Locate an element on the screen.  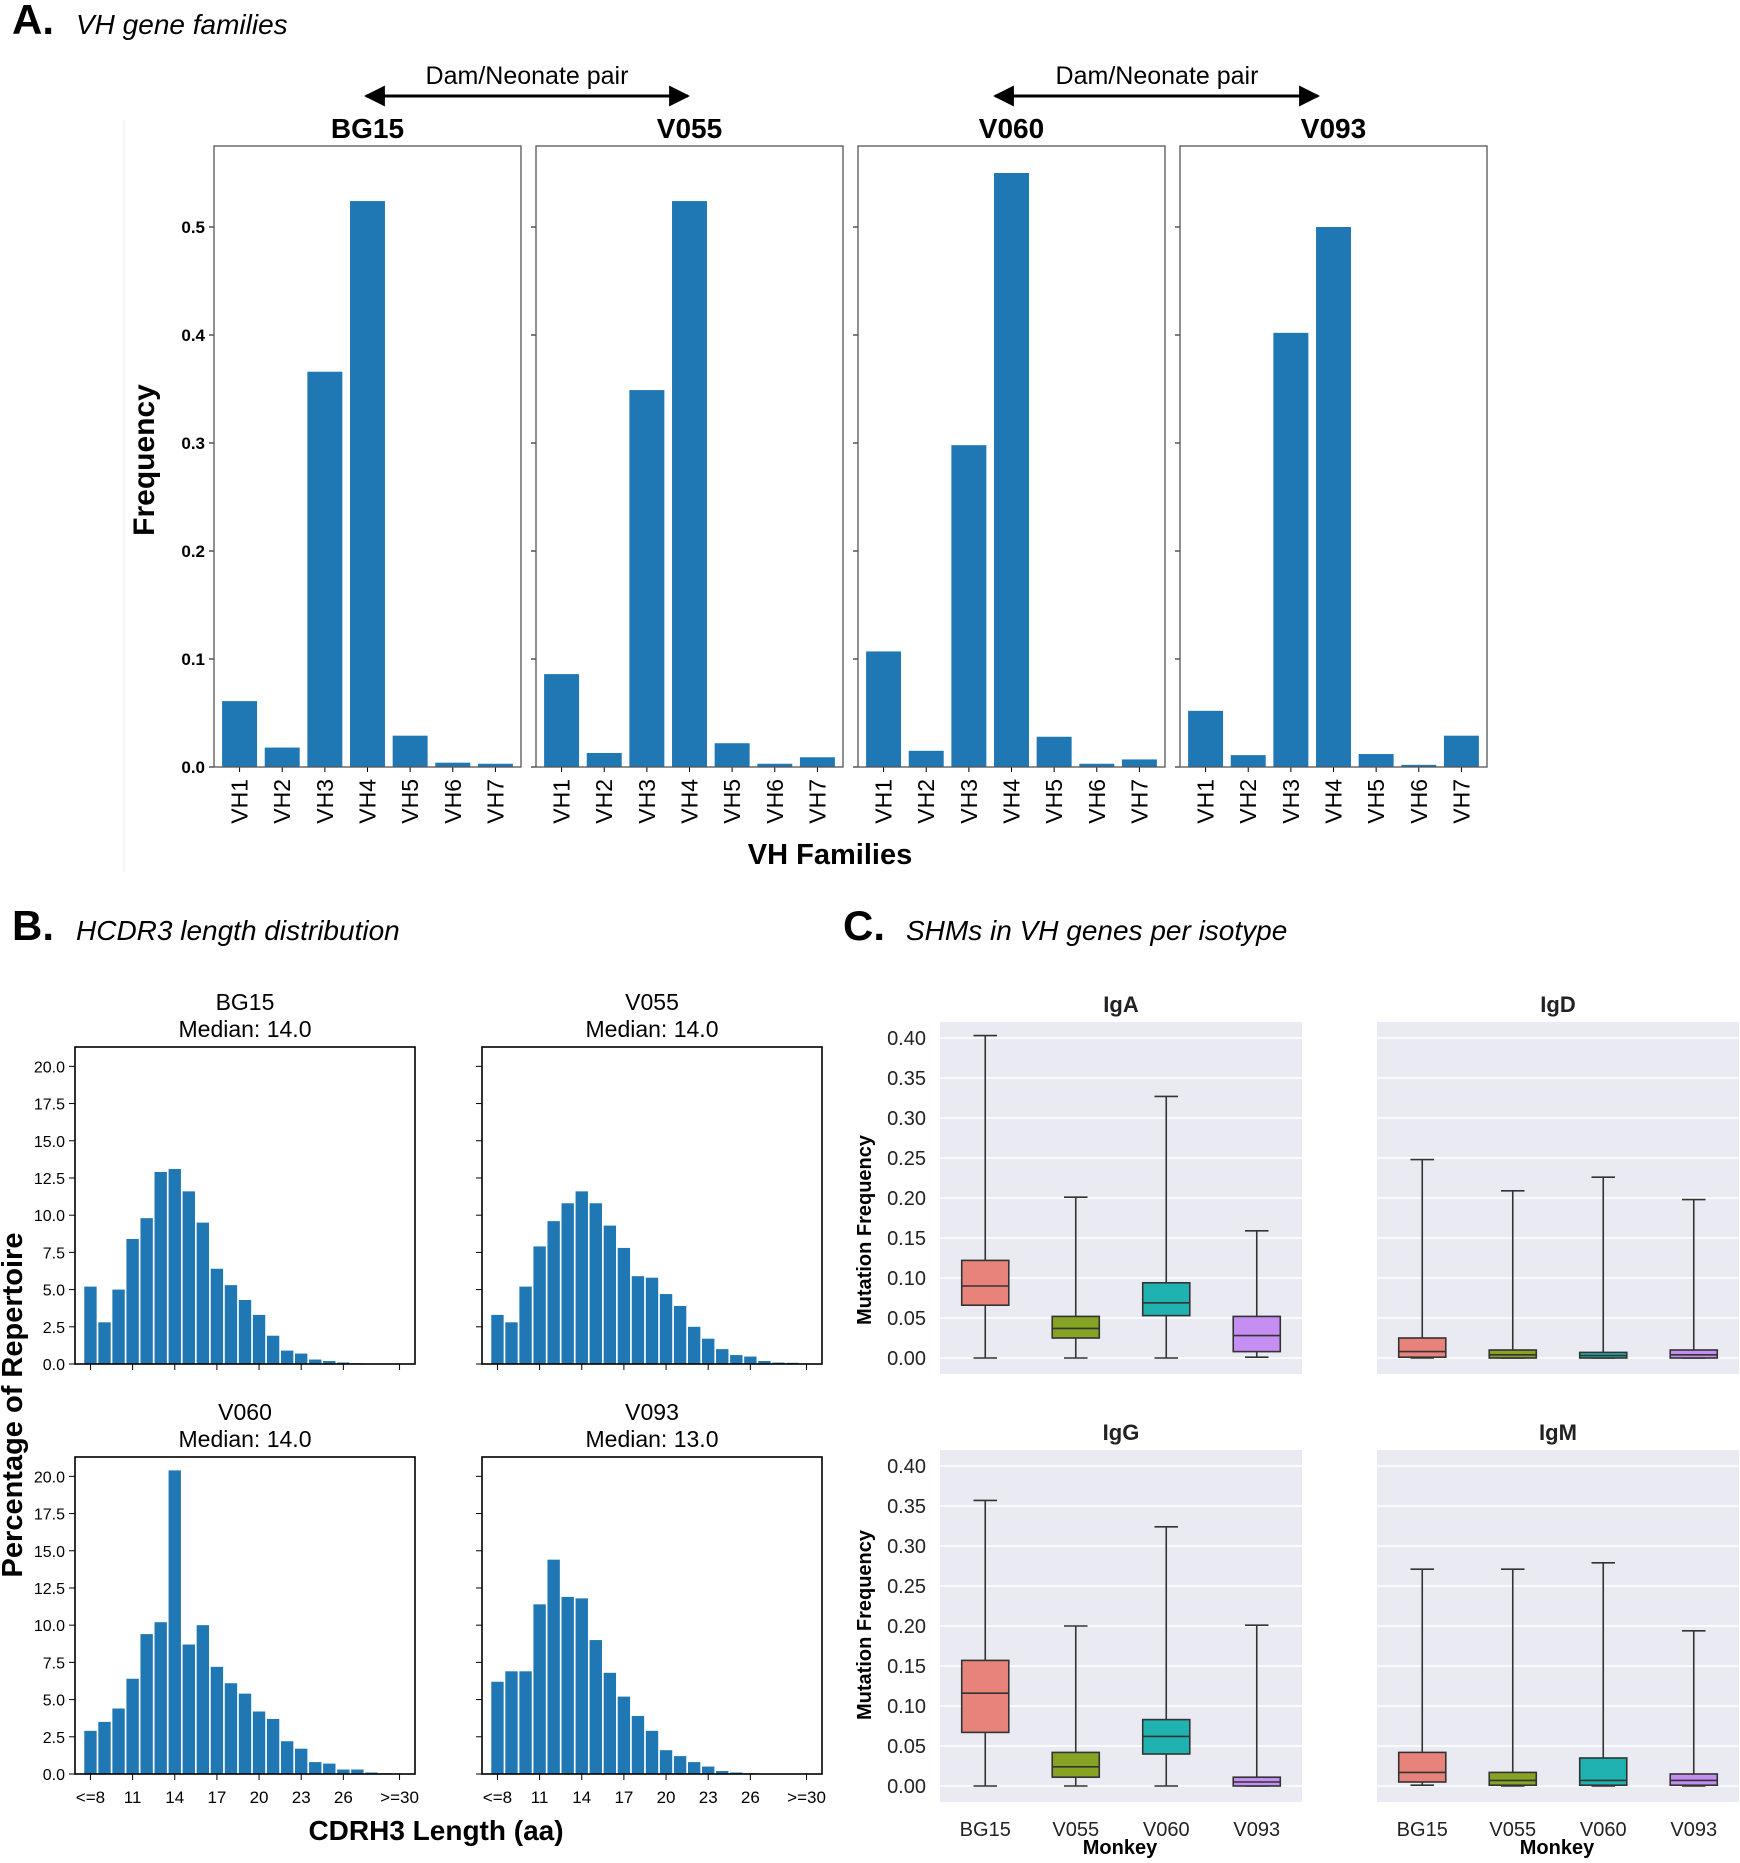
panel-a-ylabel: Frequency is located at coordinates (144, 460).